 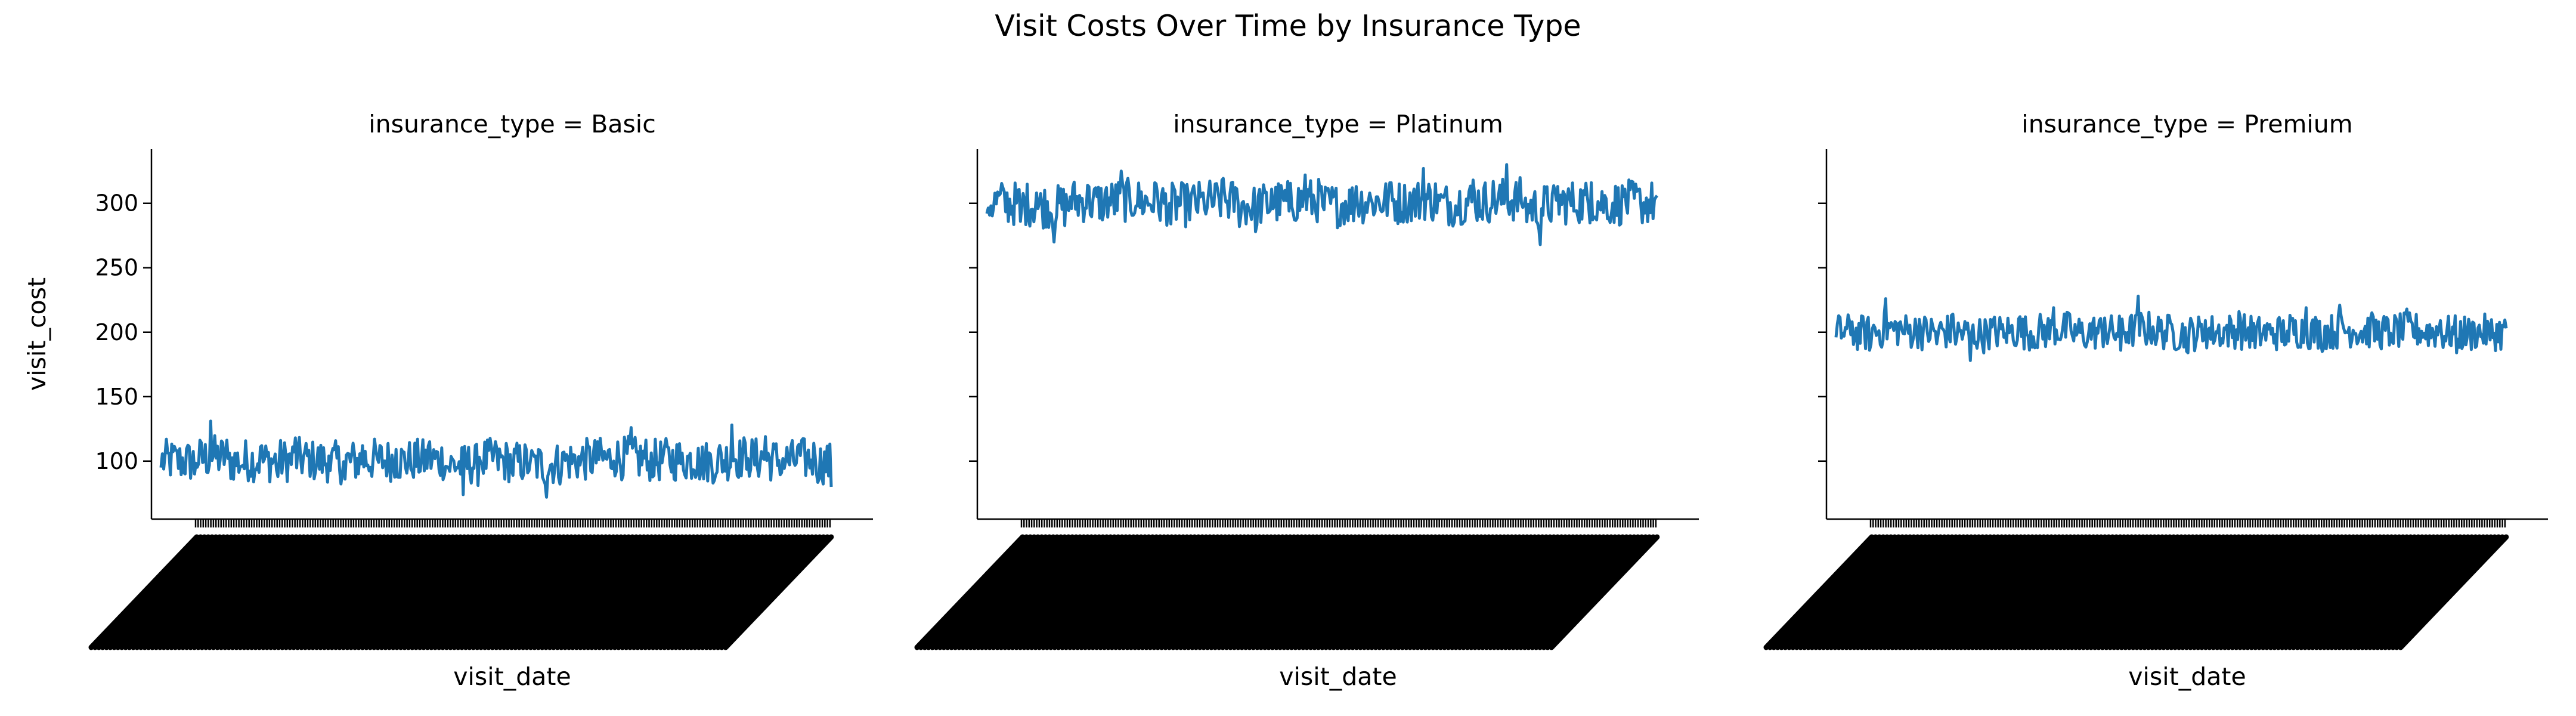 What do you see at coordinates (1338, 124) in the screenshot?
I see `facet-title-platinum: insurance_type = Platinum` at bounding box center [1338, 124].